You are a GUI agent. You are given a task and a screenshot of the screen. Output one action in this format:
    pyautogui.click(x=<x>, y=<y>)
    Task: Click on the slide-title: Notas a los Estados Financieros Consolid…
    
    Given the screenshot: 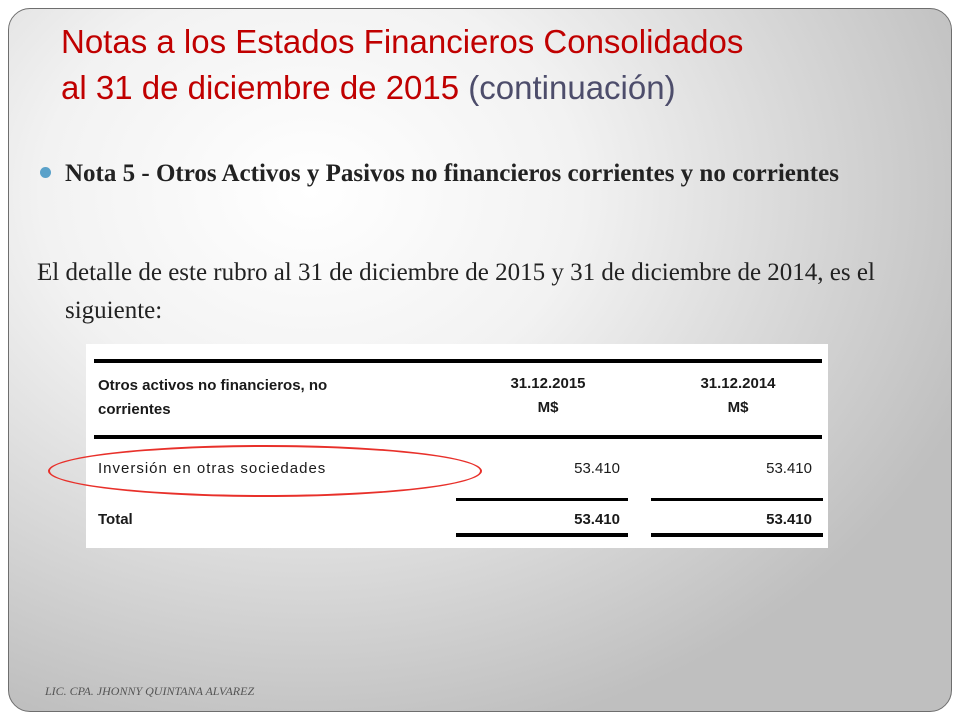 What is the action you would take?
    pyautogui.click(x=501, y=65)
    